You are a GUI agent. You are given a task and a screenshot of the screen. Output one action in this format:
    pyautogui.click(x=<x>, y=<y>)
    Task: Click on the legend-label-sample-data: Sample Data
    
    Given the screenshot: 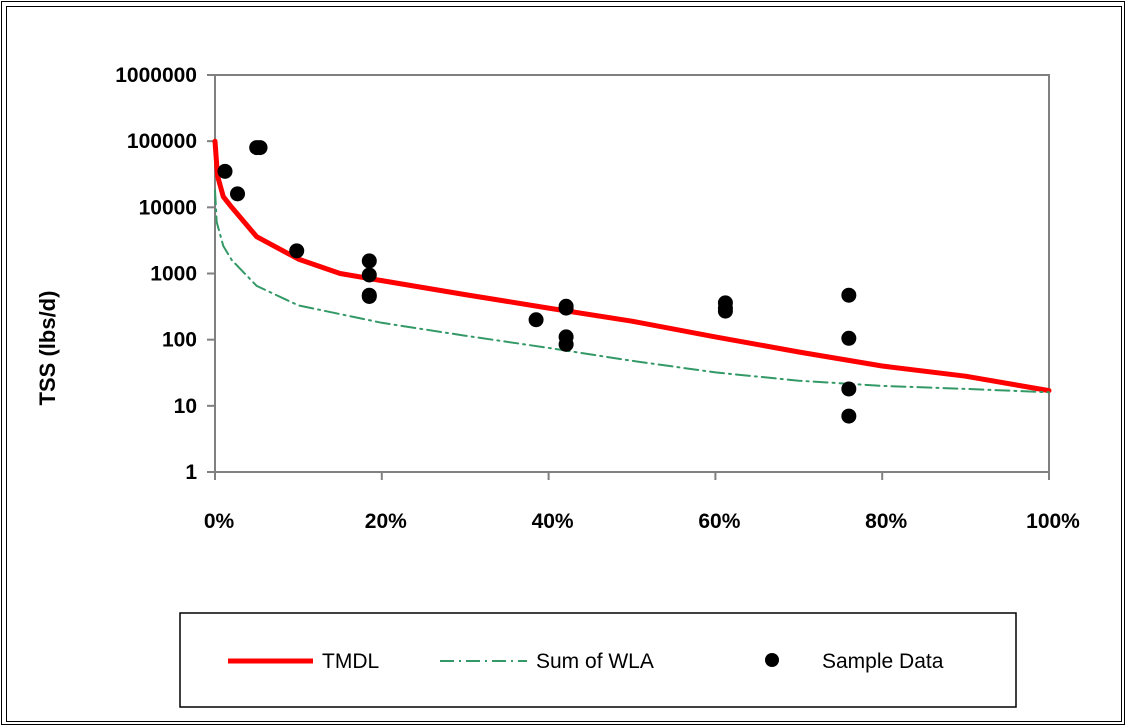 What is the action you would take?
    pyautogui.click(x=883, y=661)
    